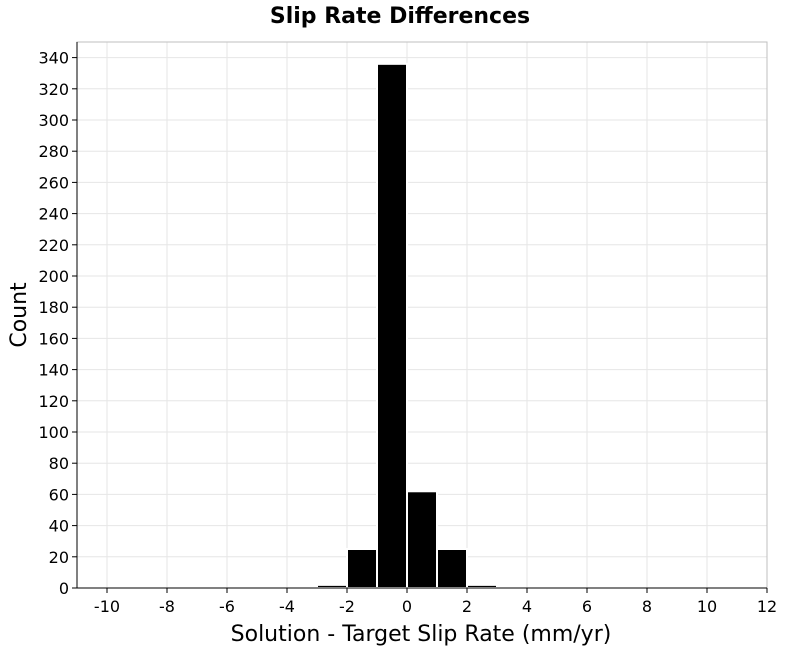  What do you see at coordinates (59, 557) in the screenshot?
I see `y-tick-label: 20` at bounding box center [59, 557].